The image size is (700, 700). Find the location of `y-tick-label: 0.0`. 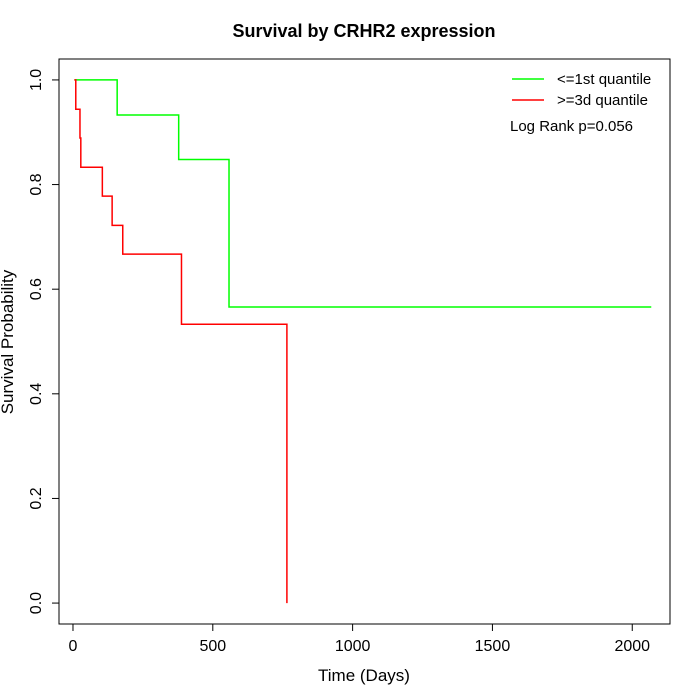

y-tick-label: 0.0 is located at coordinates (36, 603).